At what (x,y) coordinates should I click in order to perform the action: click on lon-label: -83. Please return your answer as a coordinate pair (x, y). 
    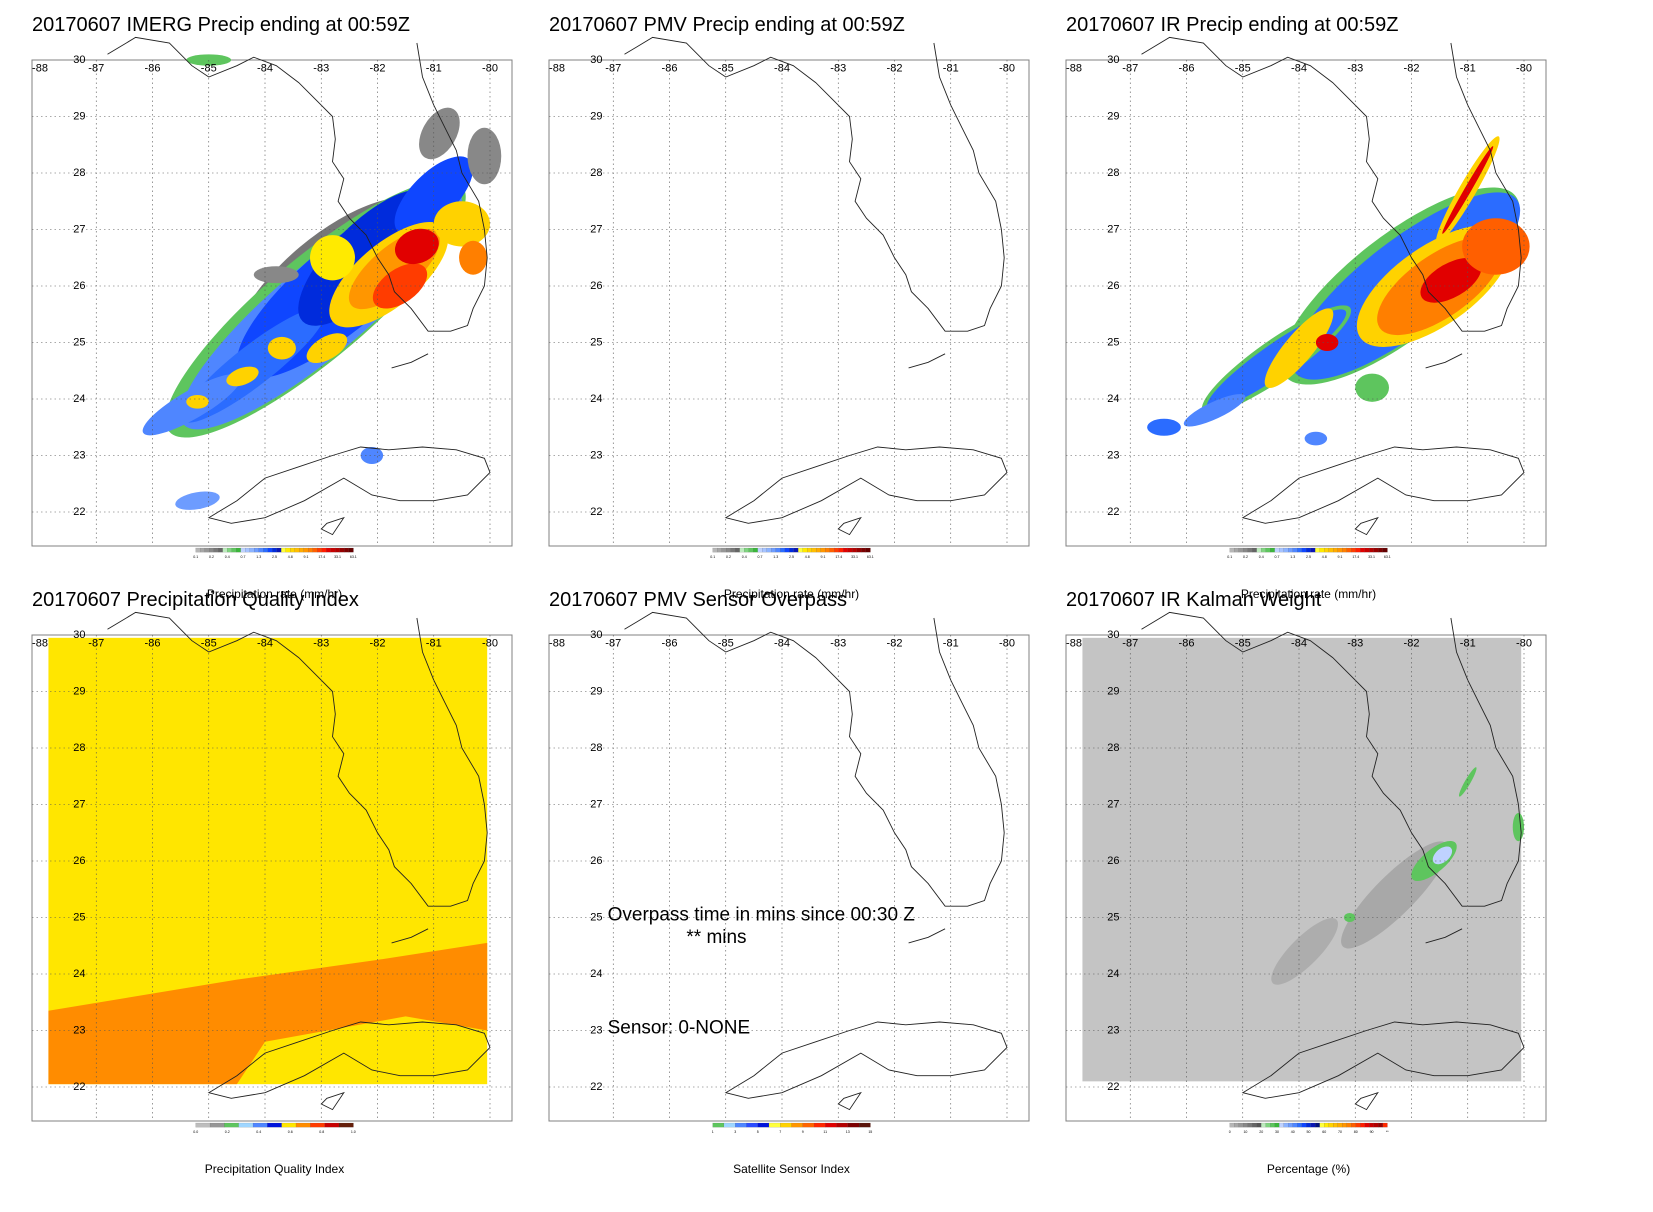
    Looking at the image, I should click on (321, 68).